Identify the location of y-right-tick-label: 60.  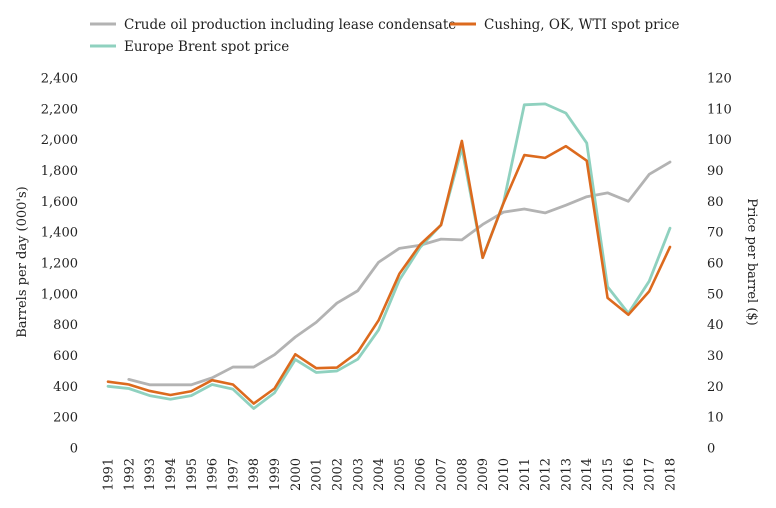
(715, 264).